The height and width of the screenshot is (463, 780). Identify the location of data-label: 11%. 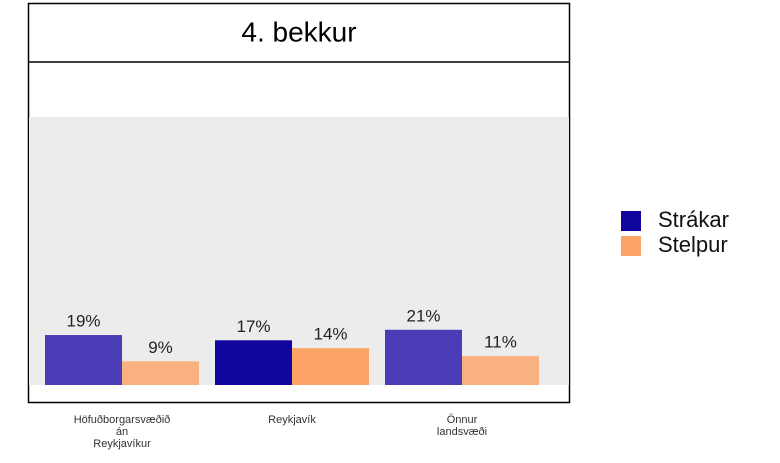
(500, 342).